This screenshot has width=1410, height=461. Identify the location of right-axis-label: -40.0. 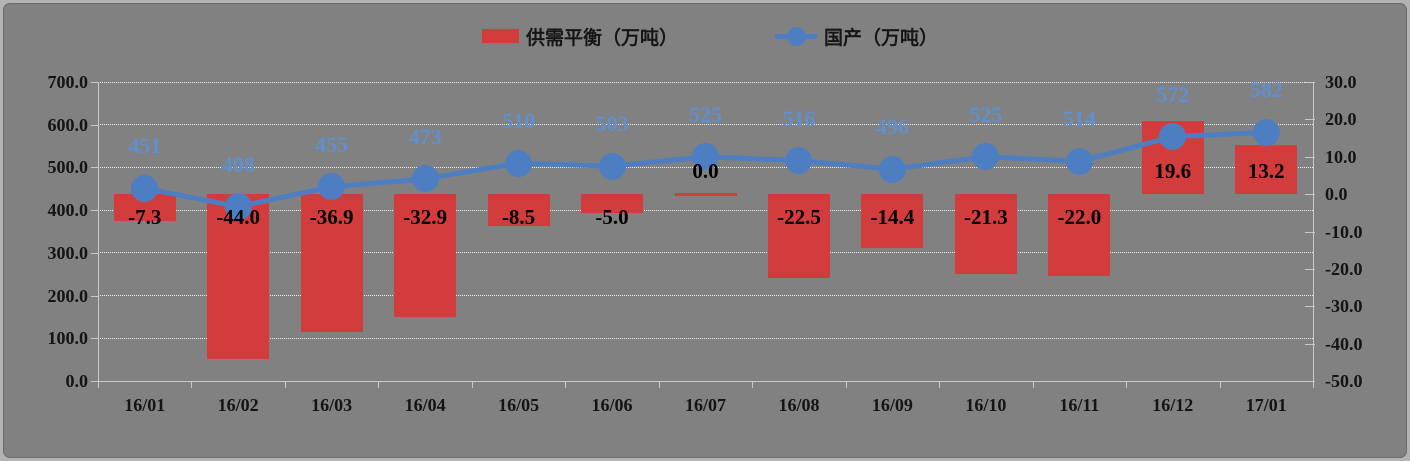
(1344, 343).